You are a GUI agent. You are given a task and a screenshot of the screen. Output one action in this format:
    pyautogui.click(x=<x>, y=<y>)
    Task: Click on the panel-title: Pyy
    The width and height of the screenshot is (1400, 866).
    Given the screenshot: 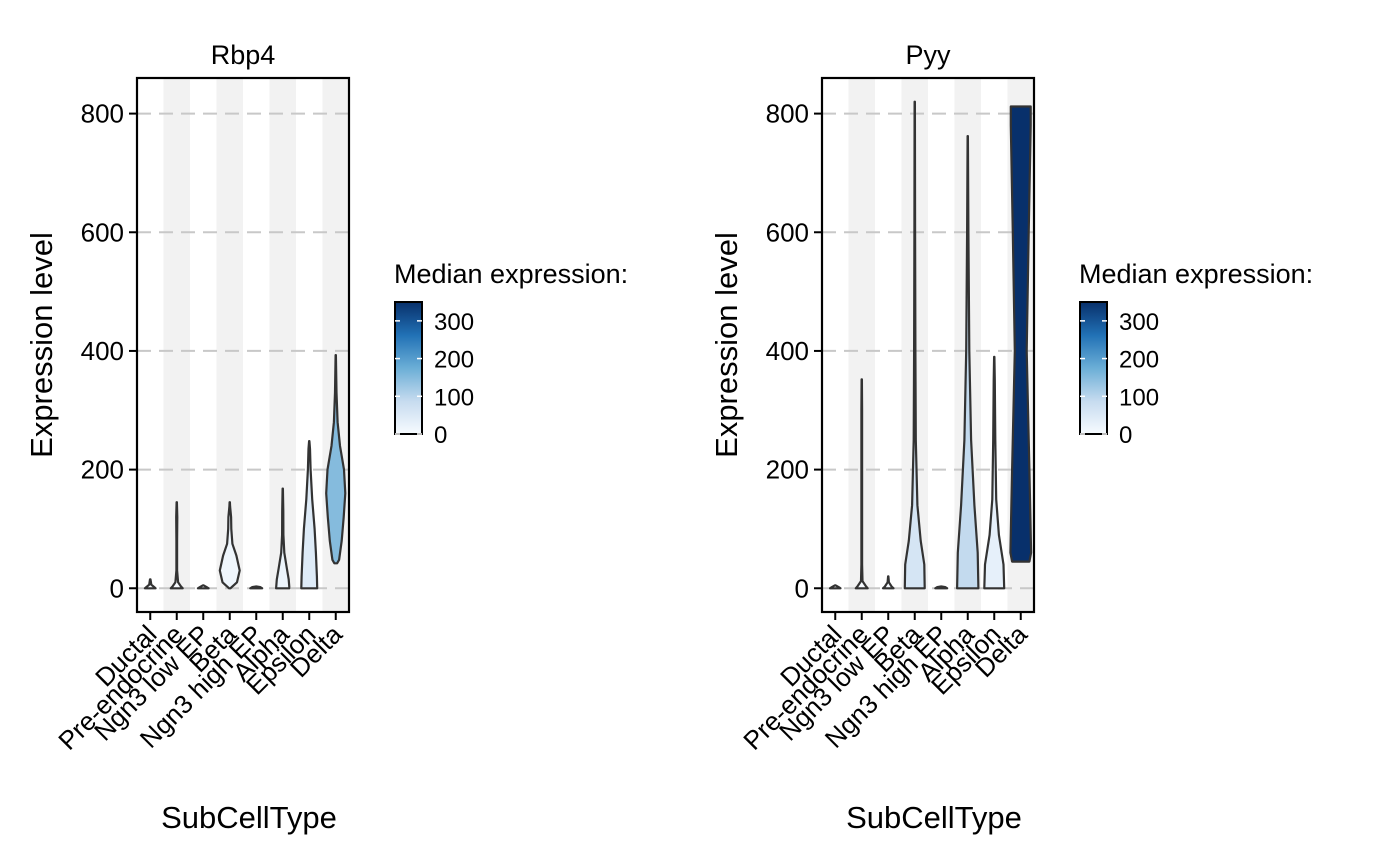 What is the action you would take?
    pyautogui.click(x=928, y=55)
    